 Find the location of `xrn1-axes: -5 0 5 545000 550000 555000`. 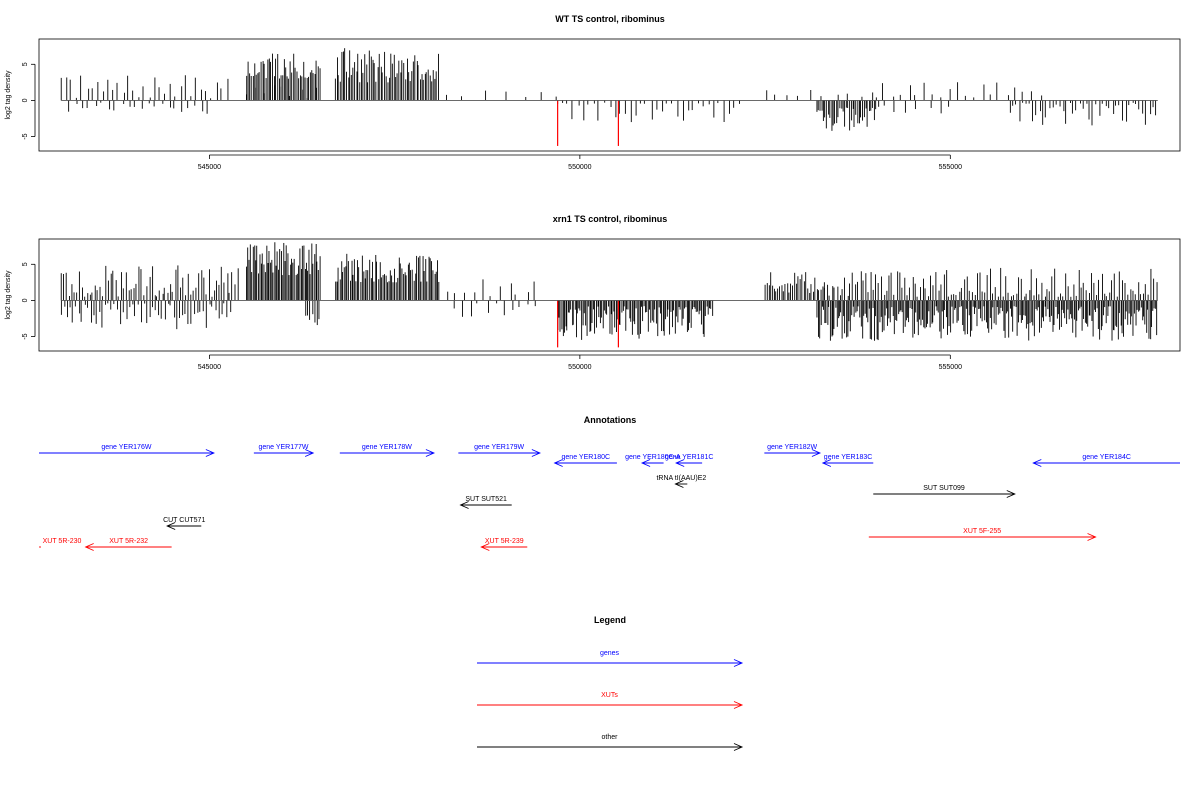

xrn1-axes: -5 0 5 545000 550000 555000 is located at coordinates (492, 316).